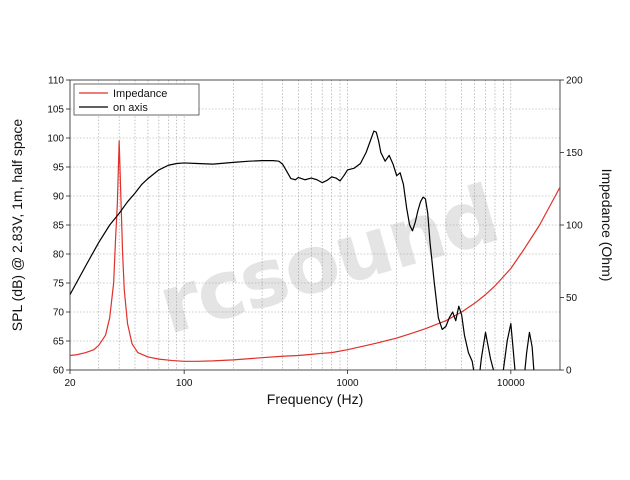 The height and width of the screenshot is (480, 630). What do you see at coordinates (511, 383) in the screenshot?
I see `x-tick-label: 10000` at bounding box center [511, 383].